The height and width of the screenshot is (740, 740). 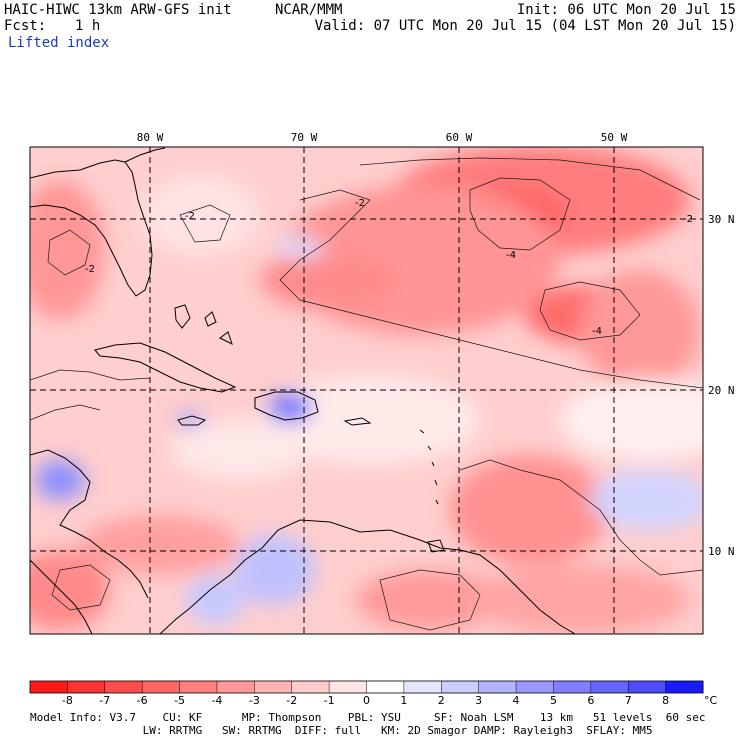 What do you see at coordinates (403, 700) in the screenshot?
I see `colorbar-tick-label: 1` at bounding box center [403, 700].